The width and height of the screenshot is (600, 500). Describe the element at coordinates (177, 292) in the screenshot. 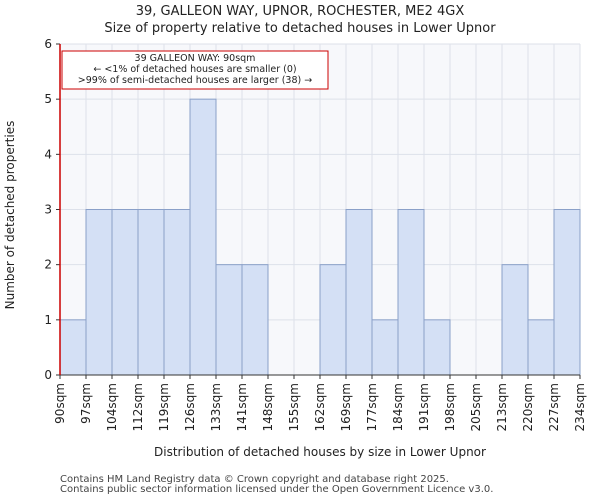

I see `bar-119sqm` at that location.